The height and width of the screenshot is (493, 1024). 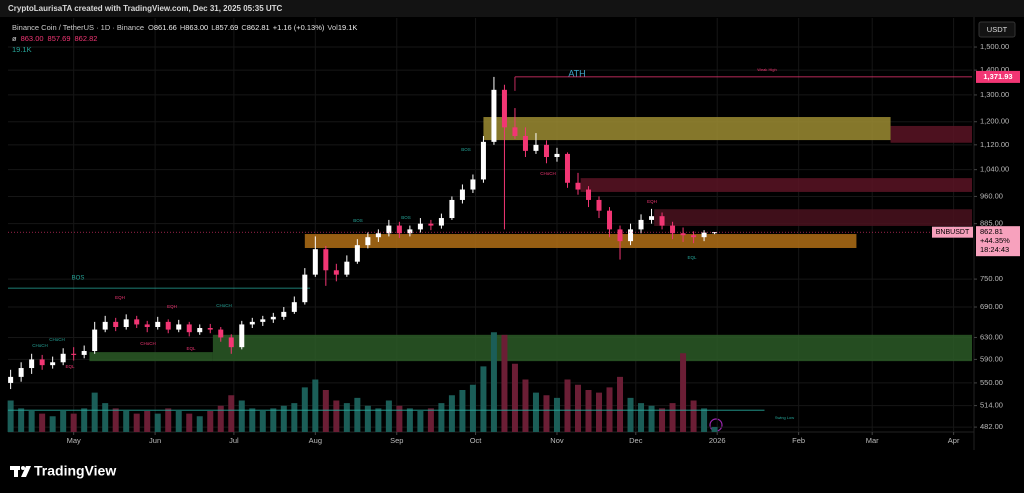 What do you see at coordinates (994, 169) in the screenshot?
I see `y-tick-label: 1,040.00` at bounding box center [994, 169].